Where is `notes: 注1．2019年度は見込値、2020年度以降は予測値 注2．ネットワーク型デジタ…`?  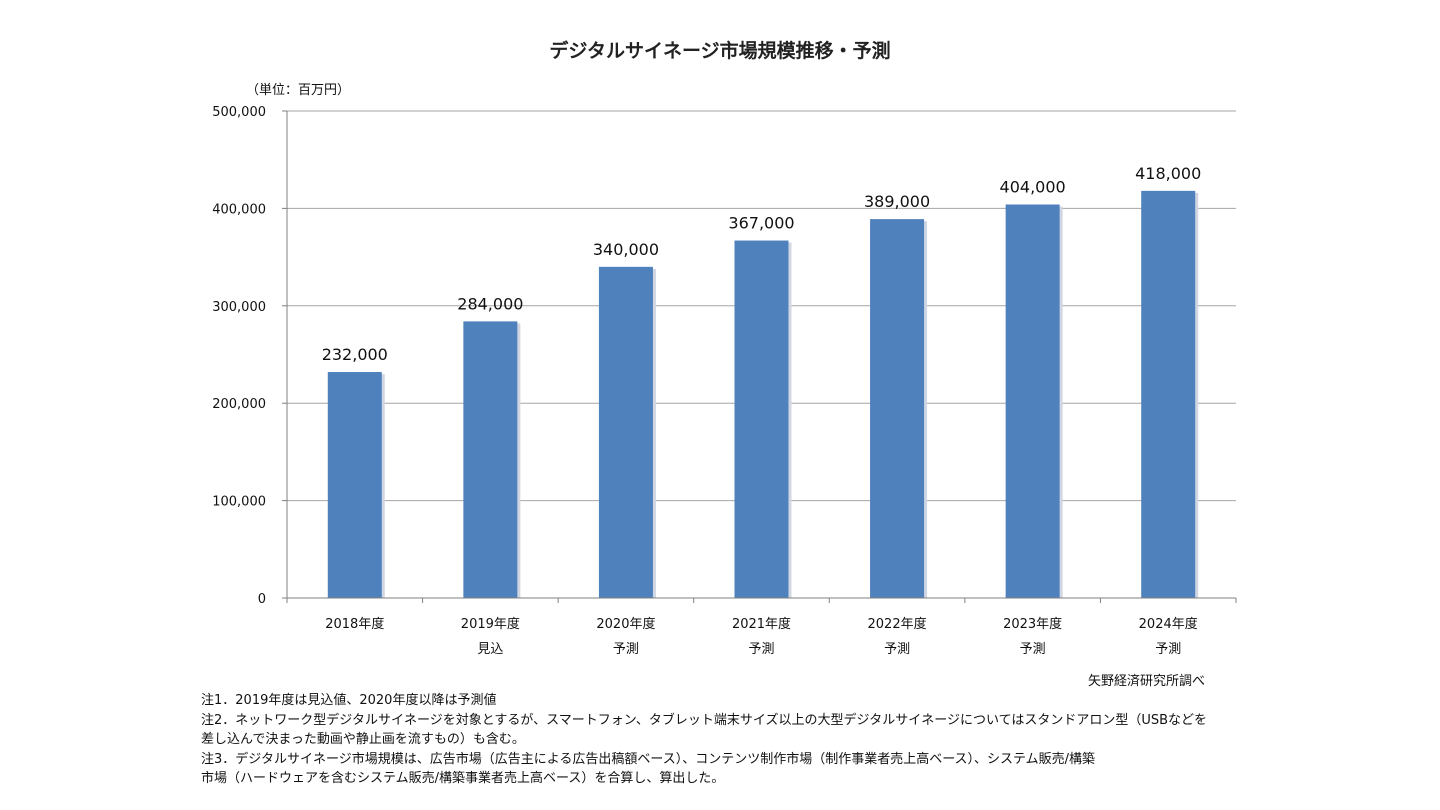
notes: 注1．2019年度は見込値、2020年度以降は予測値 注2．ネットワーク型デジタ… is located at coordinates (704, 740).